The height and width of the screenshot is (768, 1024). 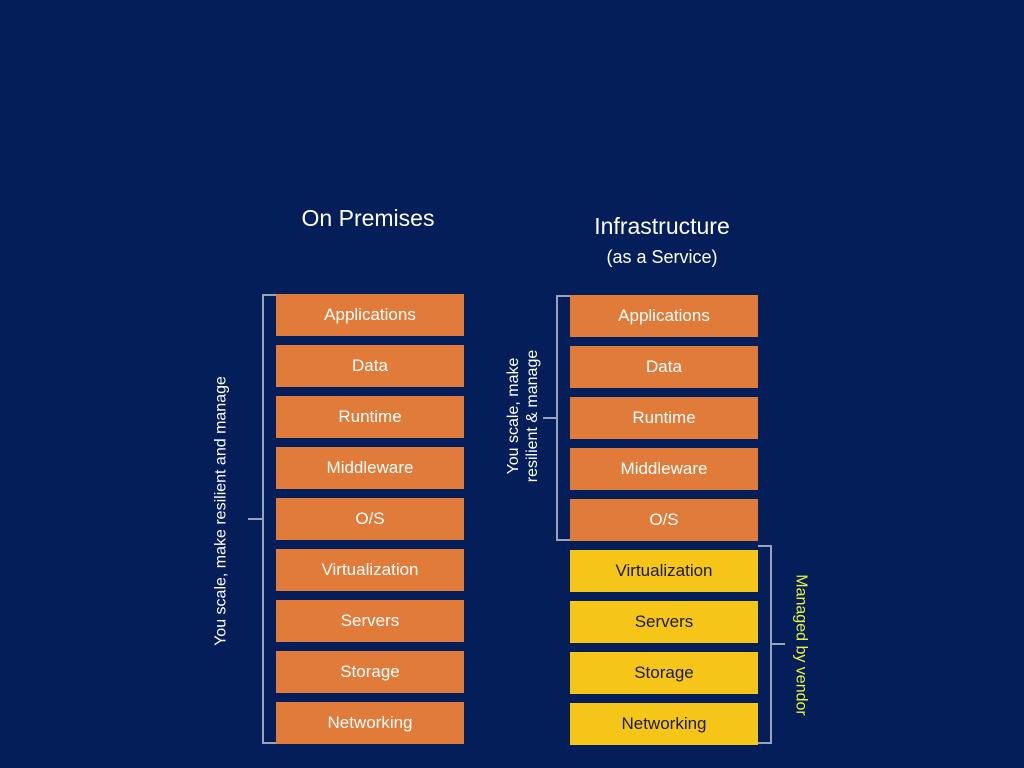 What do you see at coordinates (664, 469) in the screenshot?
I see `iaas-layer-middleware: Middleware` at bounding box center [664, 469].